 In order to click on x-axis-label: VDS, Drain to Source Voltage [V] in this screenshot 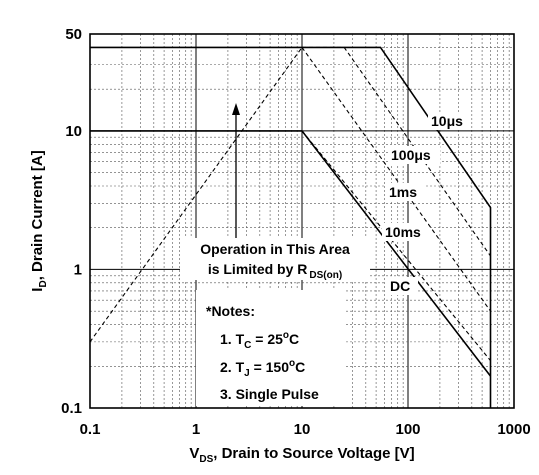, I will do `click(301, 455)`.